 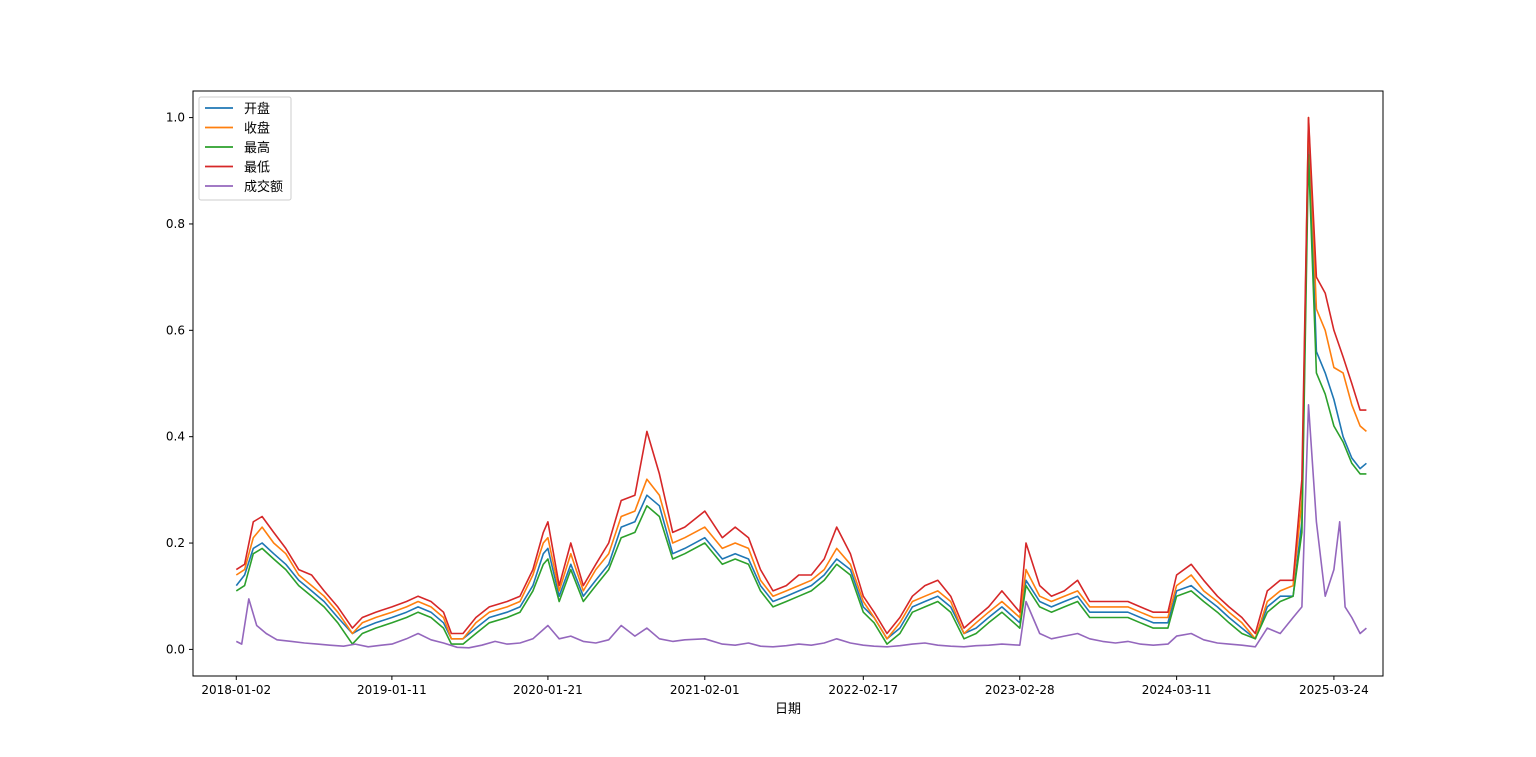 I want to click on x-tick-label-1: 2019-01-11, so click(x=392, y=690).